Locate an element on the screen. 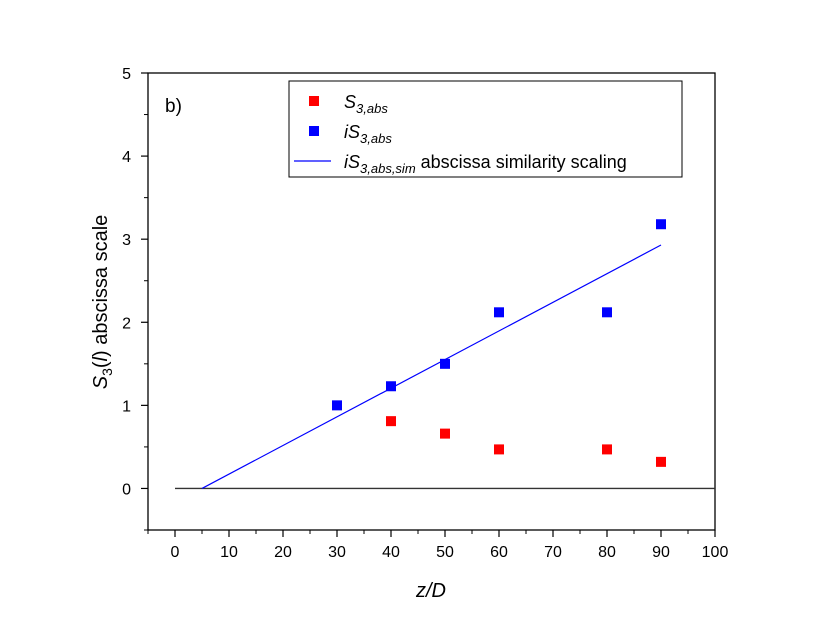  y-tick-label: 2 is located at coordinates (126, 323).